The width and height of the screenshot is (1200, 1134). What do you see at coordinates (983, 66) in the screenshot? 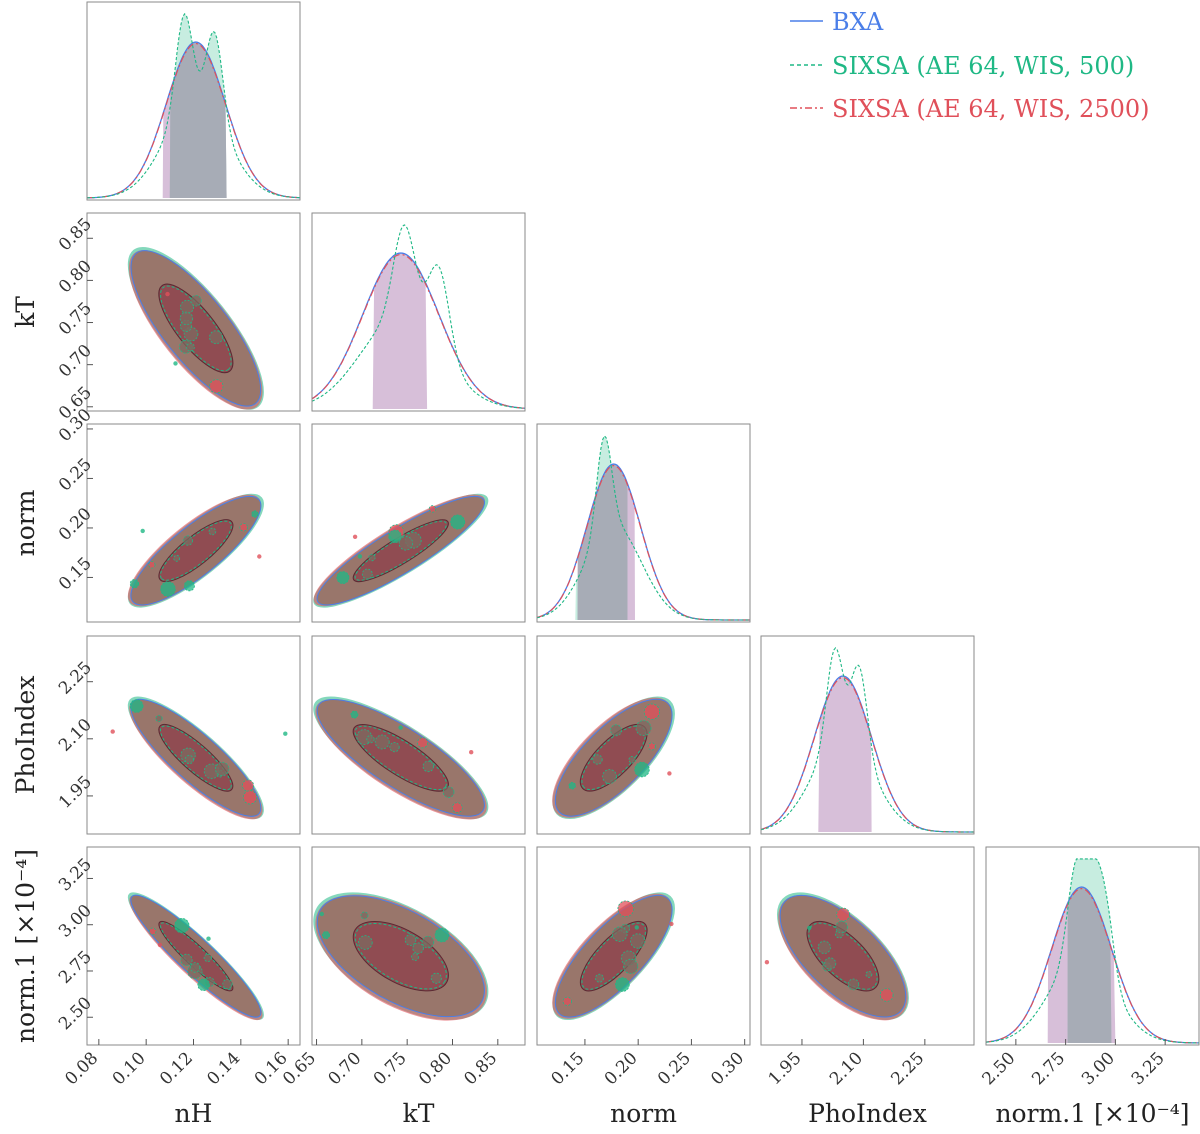
I see `legend-label-sixsa500: SIXSA (AE 64, WIS, 500)` at bounding box center [983, 66].